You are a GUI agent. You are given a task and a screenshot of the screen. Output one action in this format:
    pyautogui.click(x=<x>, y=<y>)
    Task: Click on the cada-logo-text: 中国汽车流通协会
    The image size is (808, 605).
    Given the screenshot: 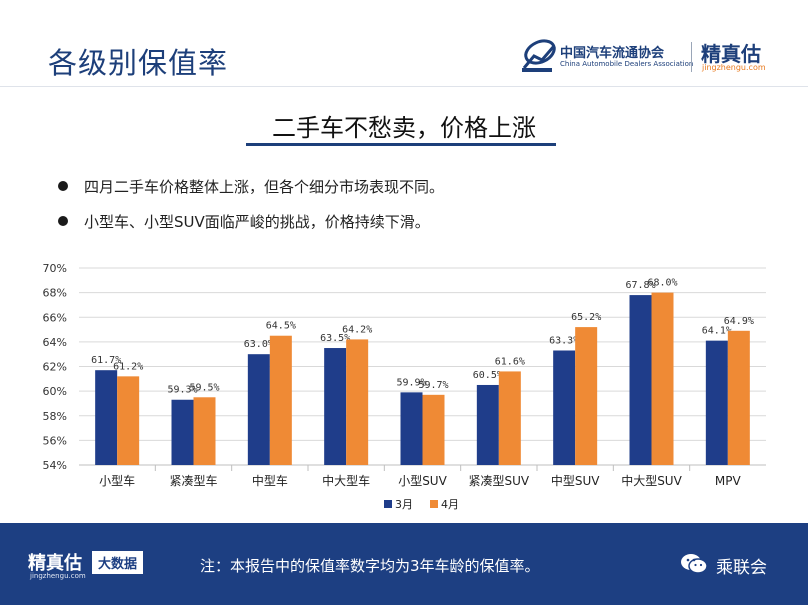 What is the action you would take?
    pyautogui.click(x=612, y=53)
    